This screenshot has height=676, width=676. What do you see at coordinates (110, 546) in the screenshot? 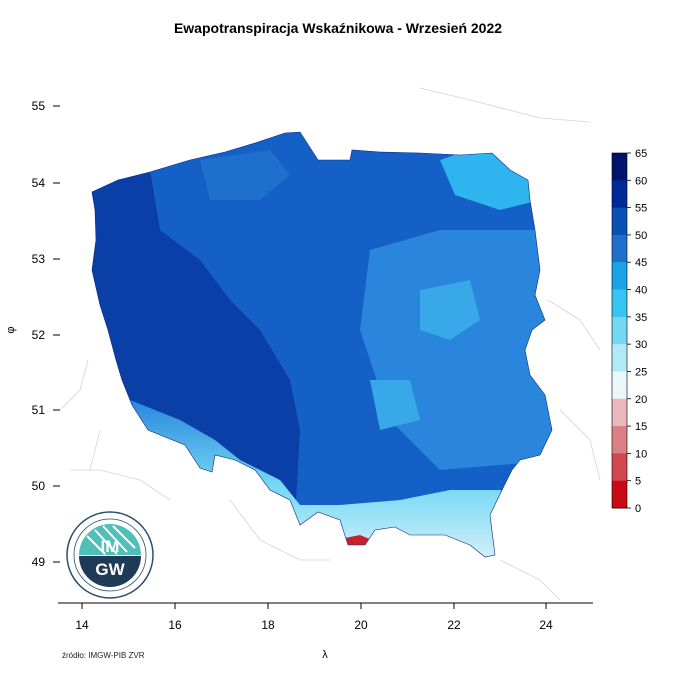
I see `logo-text-top: IM` at bounding box center [110, 546].